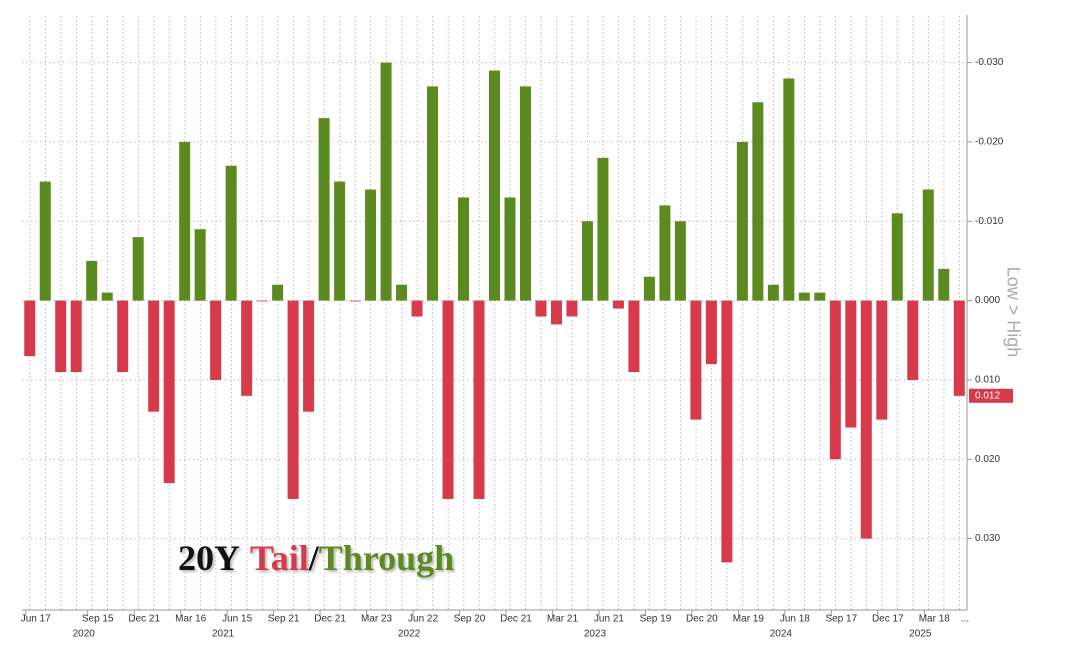 The height and width of the screenshot is (672, 1072). What do you see at coordinates (987, 300) in the screenshot?
I see `y-tick-label: 0.000` at bounding box center [987, 300].